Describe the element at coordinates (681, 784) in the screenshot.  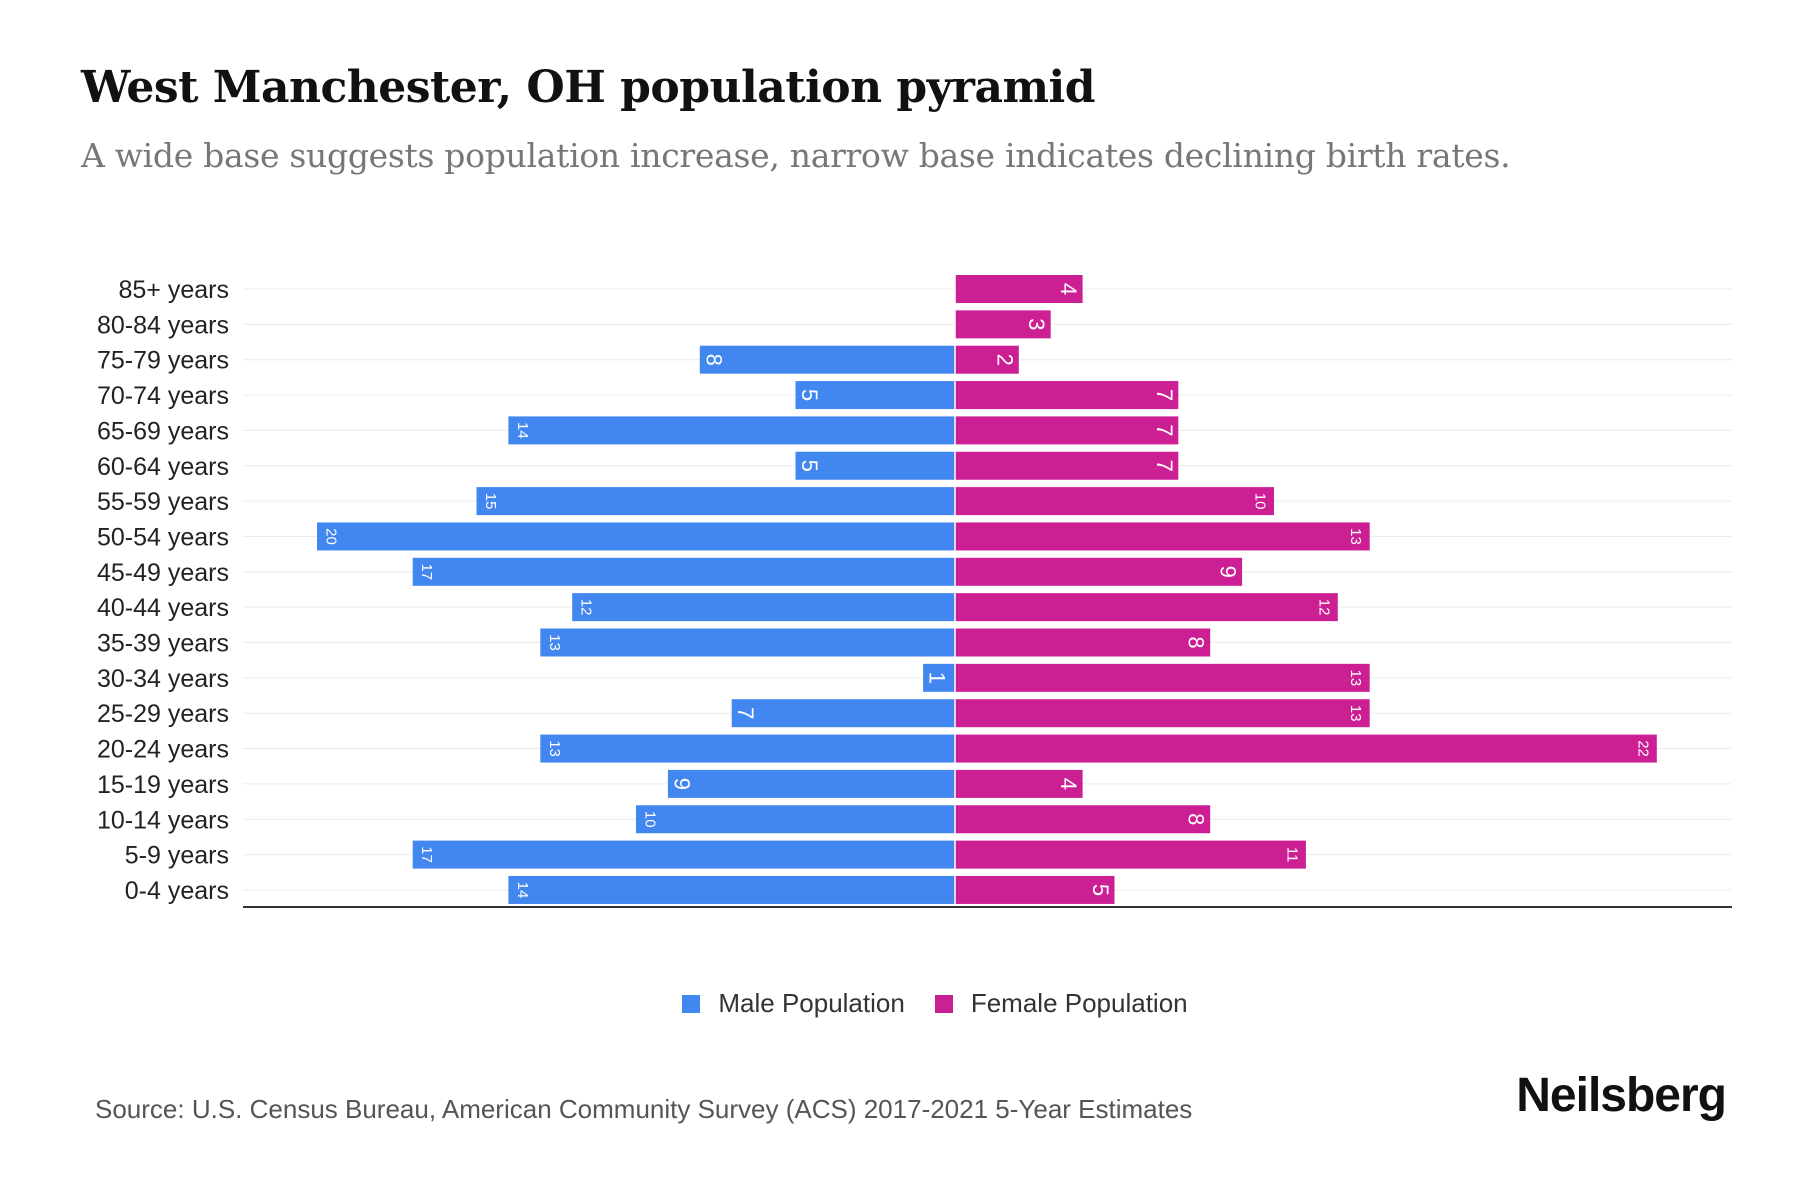
I see `male-value-label: 9` at that location.